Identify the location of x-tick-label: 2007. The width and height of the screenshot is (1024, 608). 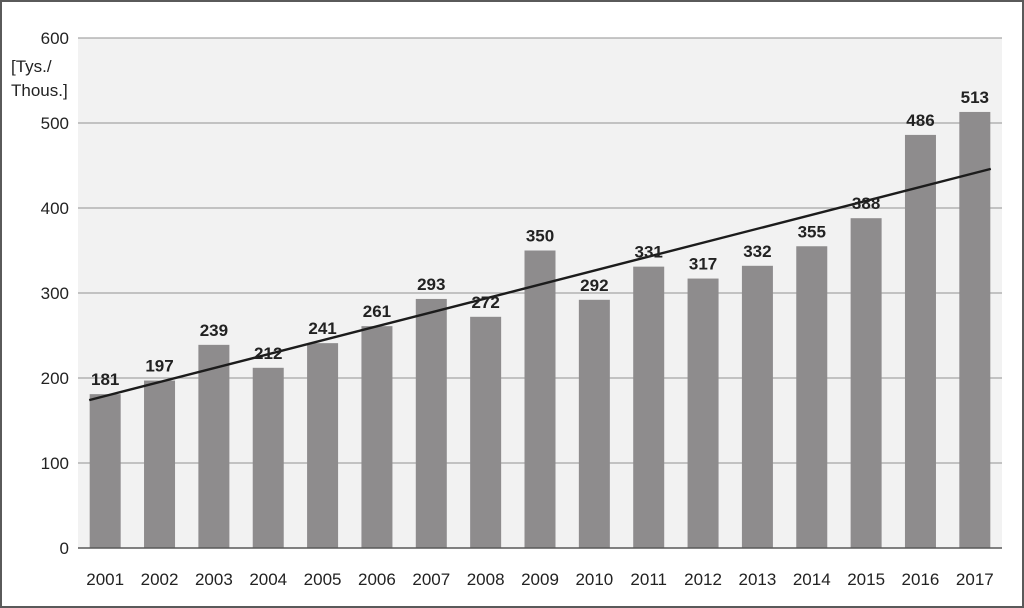
(431, 579).